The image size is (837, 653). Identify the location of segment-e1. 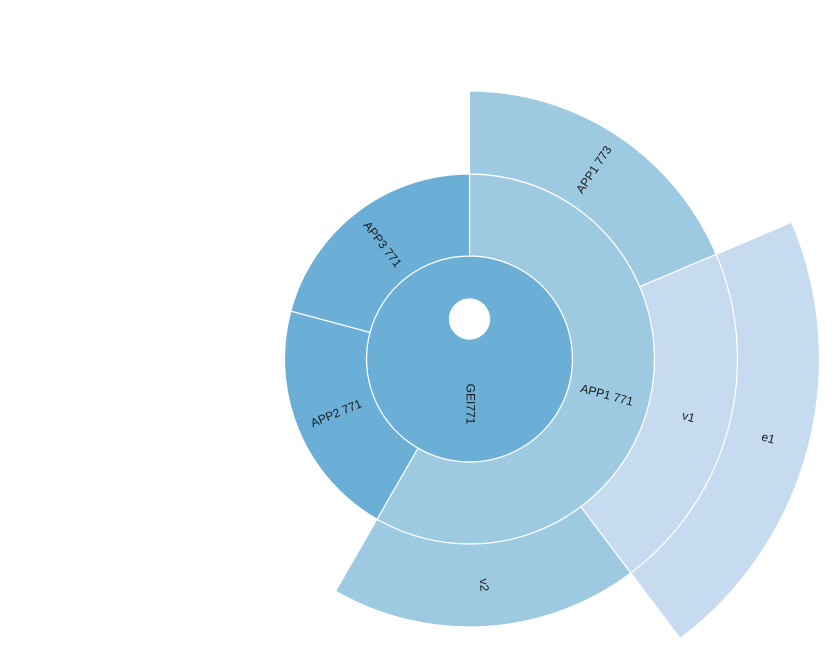
(725, 430).